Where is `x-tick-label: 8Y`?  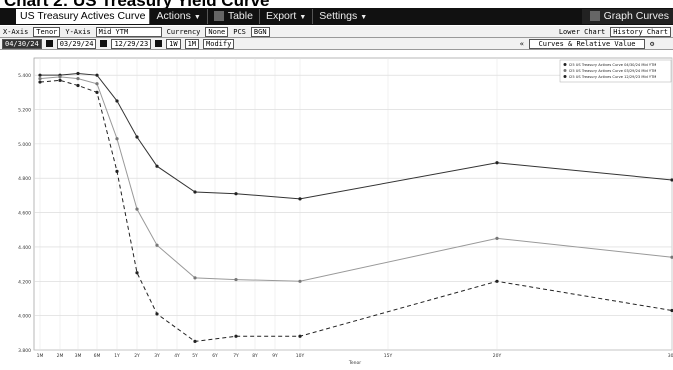
x-tick-label: 8Y is located at coordinates (255, 356).